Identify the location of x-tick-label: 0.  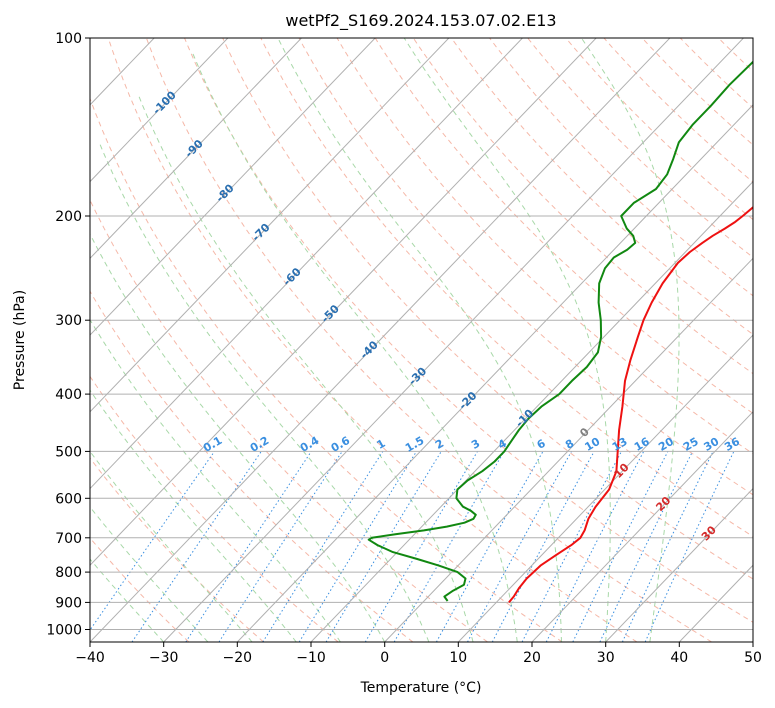
(384, 658).